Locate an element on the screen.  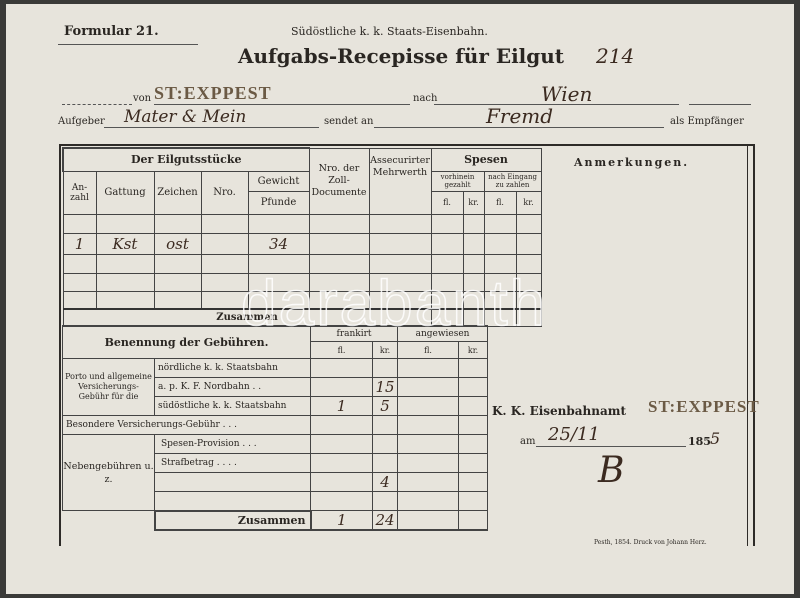
fee-label: südöstliche k. k. Staatsbahn is located at coordinates (232, 406).